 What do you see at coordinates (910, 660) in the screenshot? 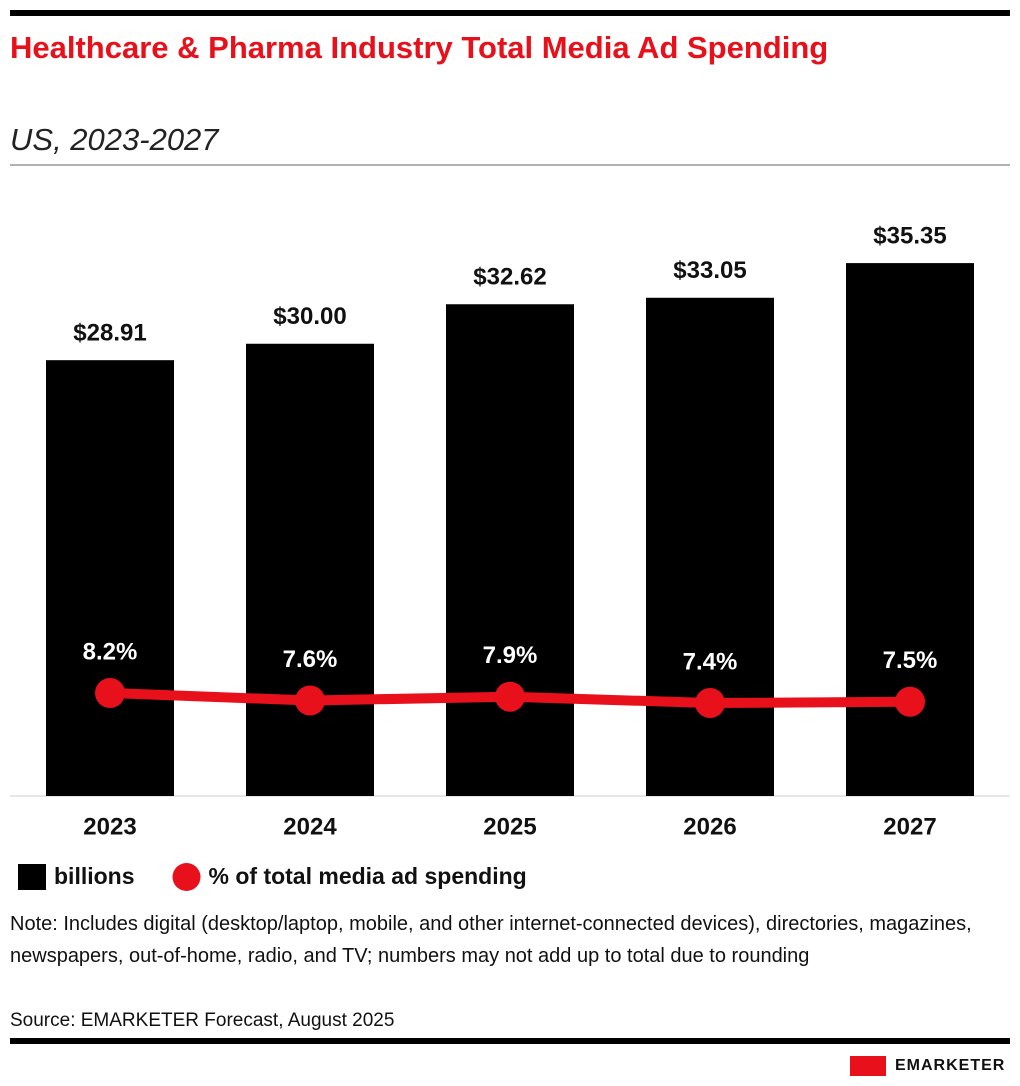
I see `value-label: 7.5%` at bounding box center [910, 660].